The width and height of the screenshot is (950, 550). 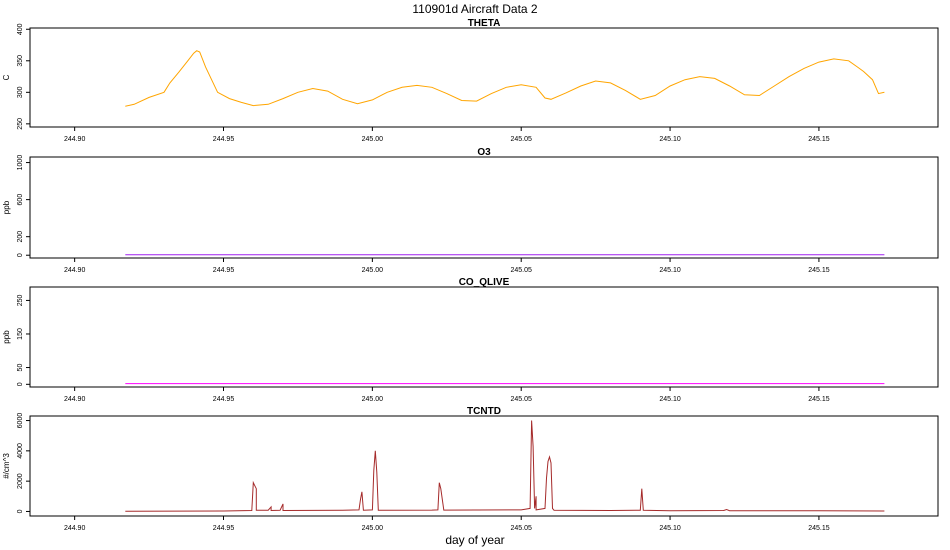 What do you see at coordinates (670, 139) in the screenshot?
I see `panel-1-xtick-label: 245.10` at bounding box center [670, 139].